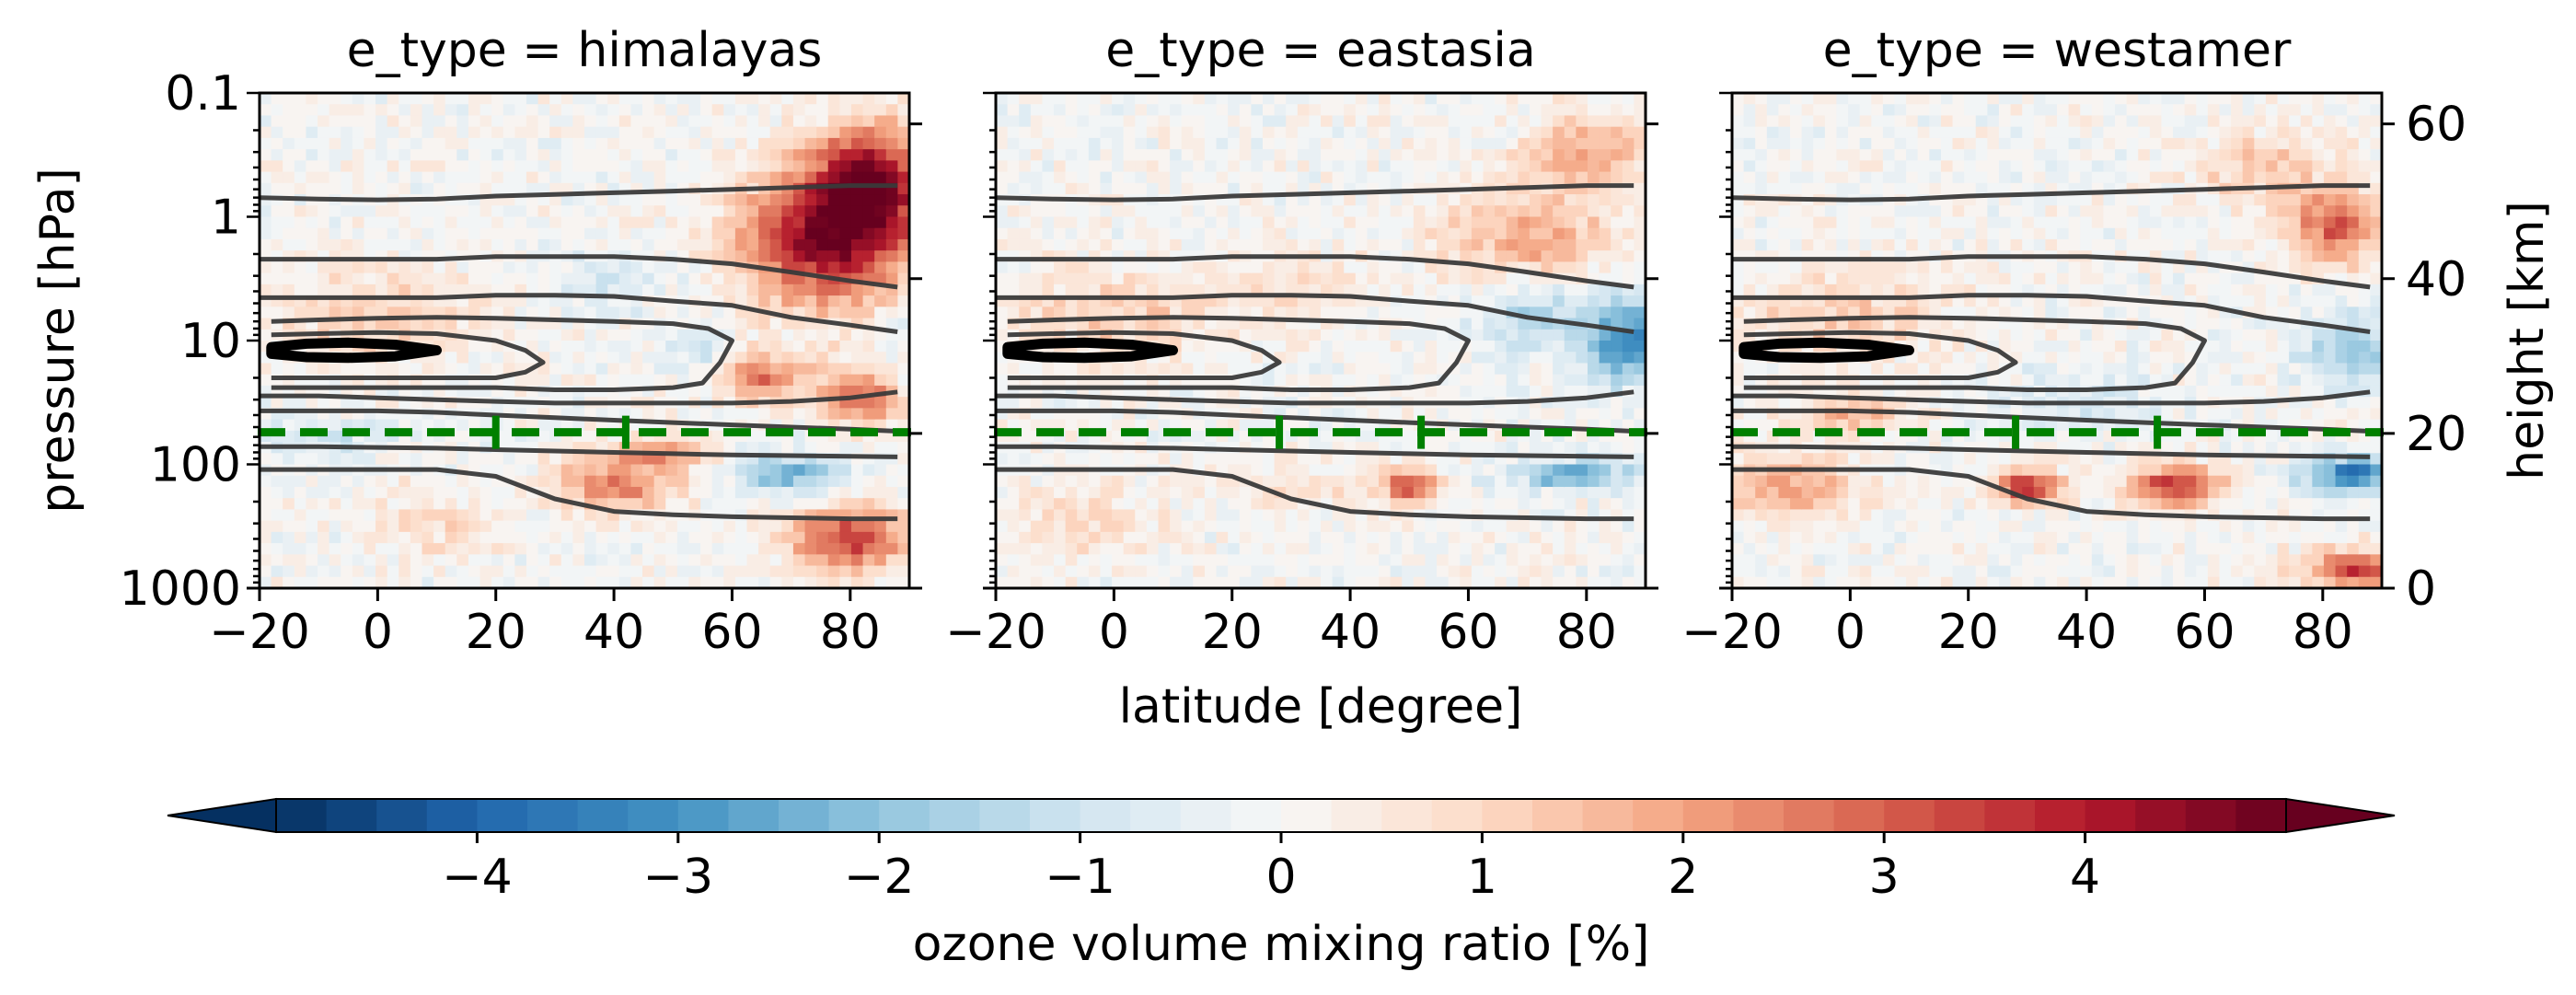 The height and width of the screenshot is (995, 2576). I want to click on x-tick-label: 0, so click(378, 632).